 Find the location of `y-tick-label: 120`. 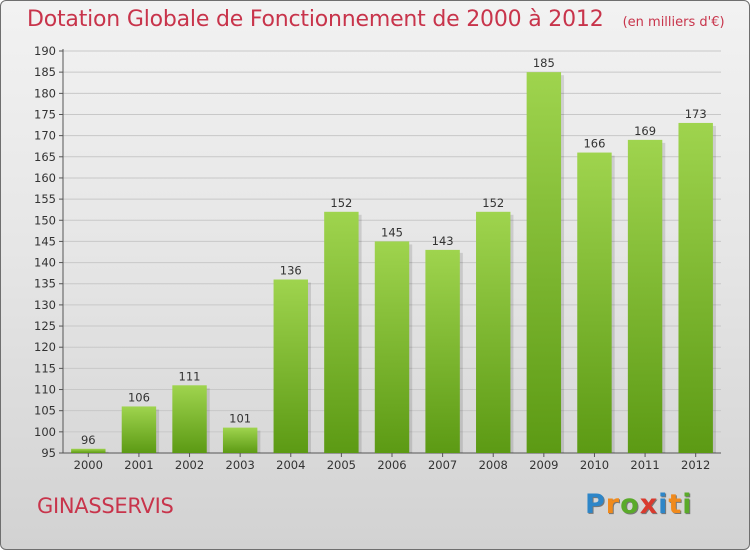

y-tick-label: 120 is located at coordinates (45, 347).